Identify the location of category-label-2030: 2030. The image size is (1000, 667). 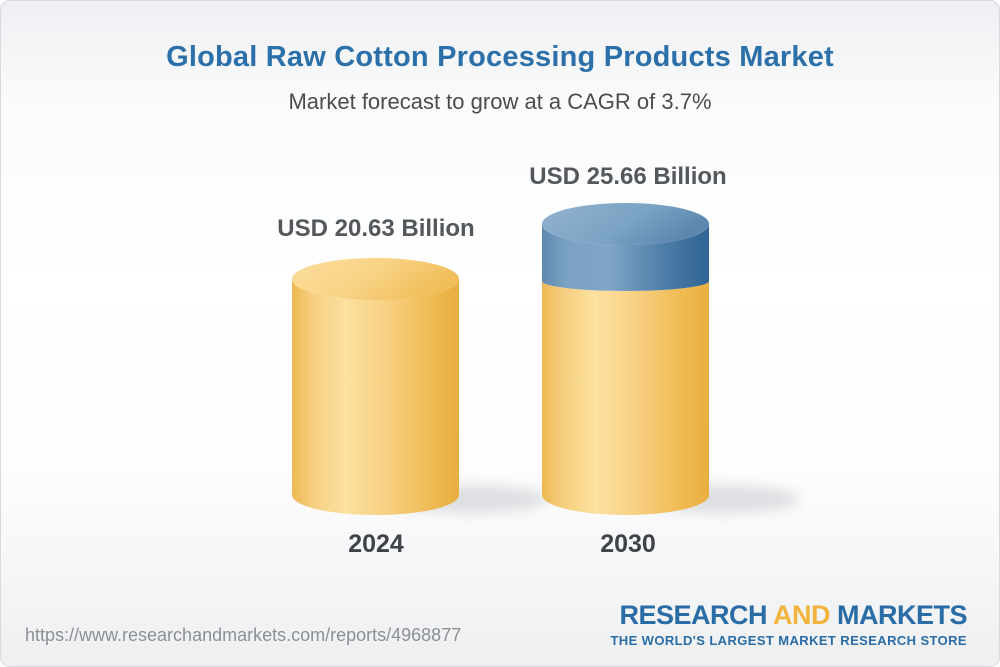
(628, 544).